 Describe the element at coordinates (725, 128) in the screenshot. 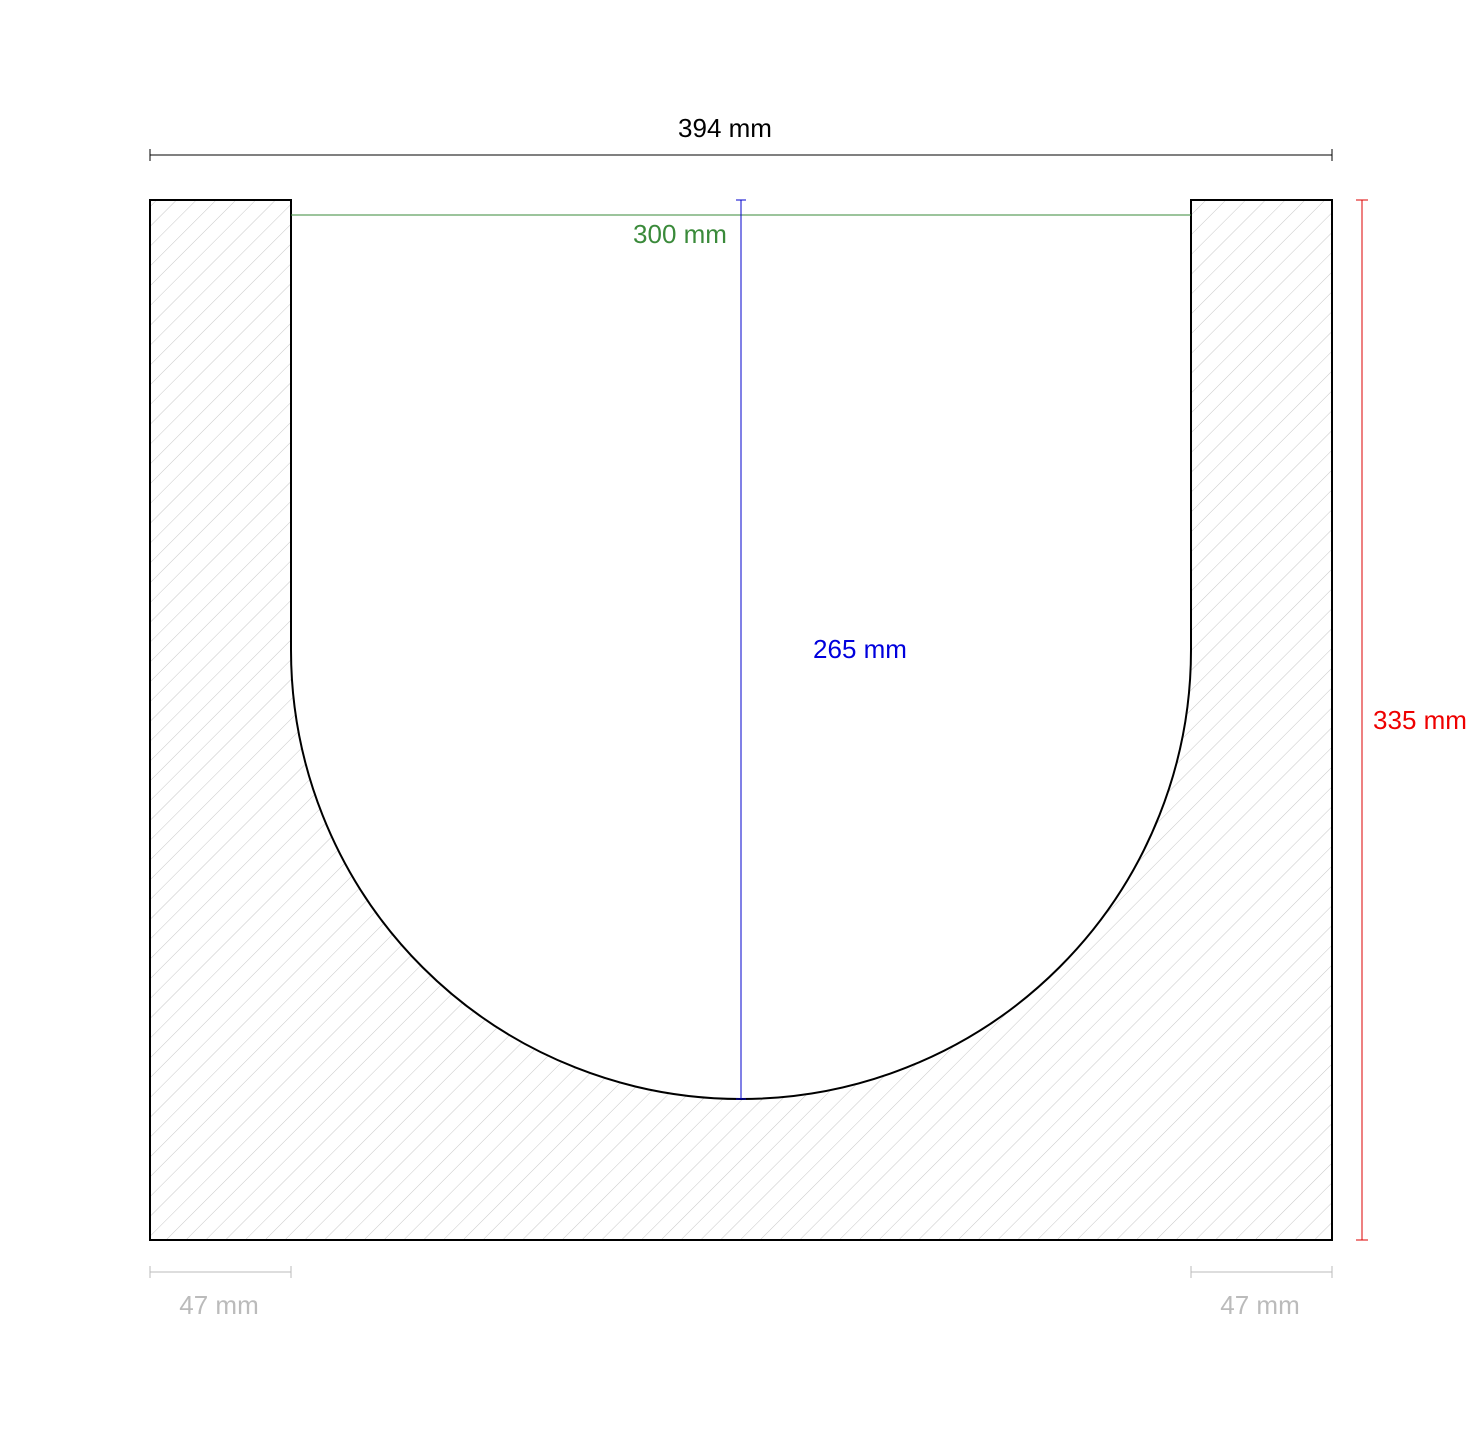

I see `overall-width-label: 394 mm` at that location.